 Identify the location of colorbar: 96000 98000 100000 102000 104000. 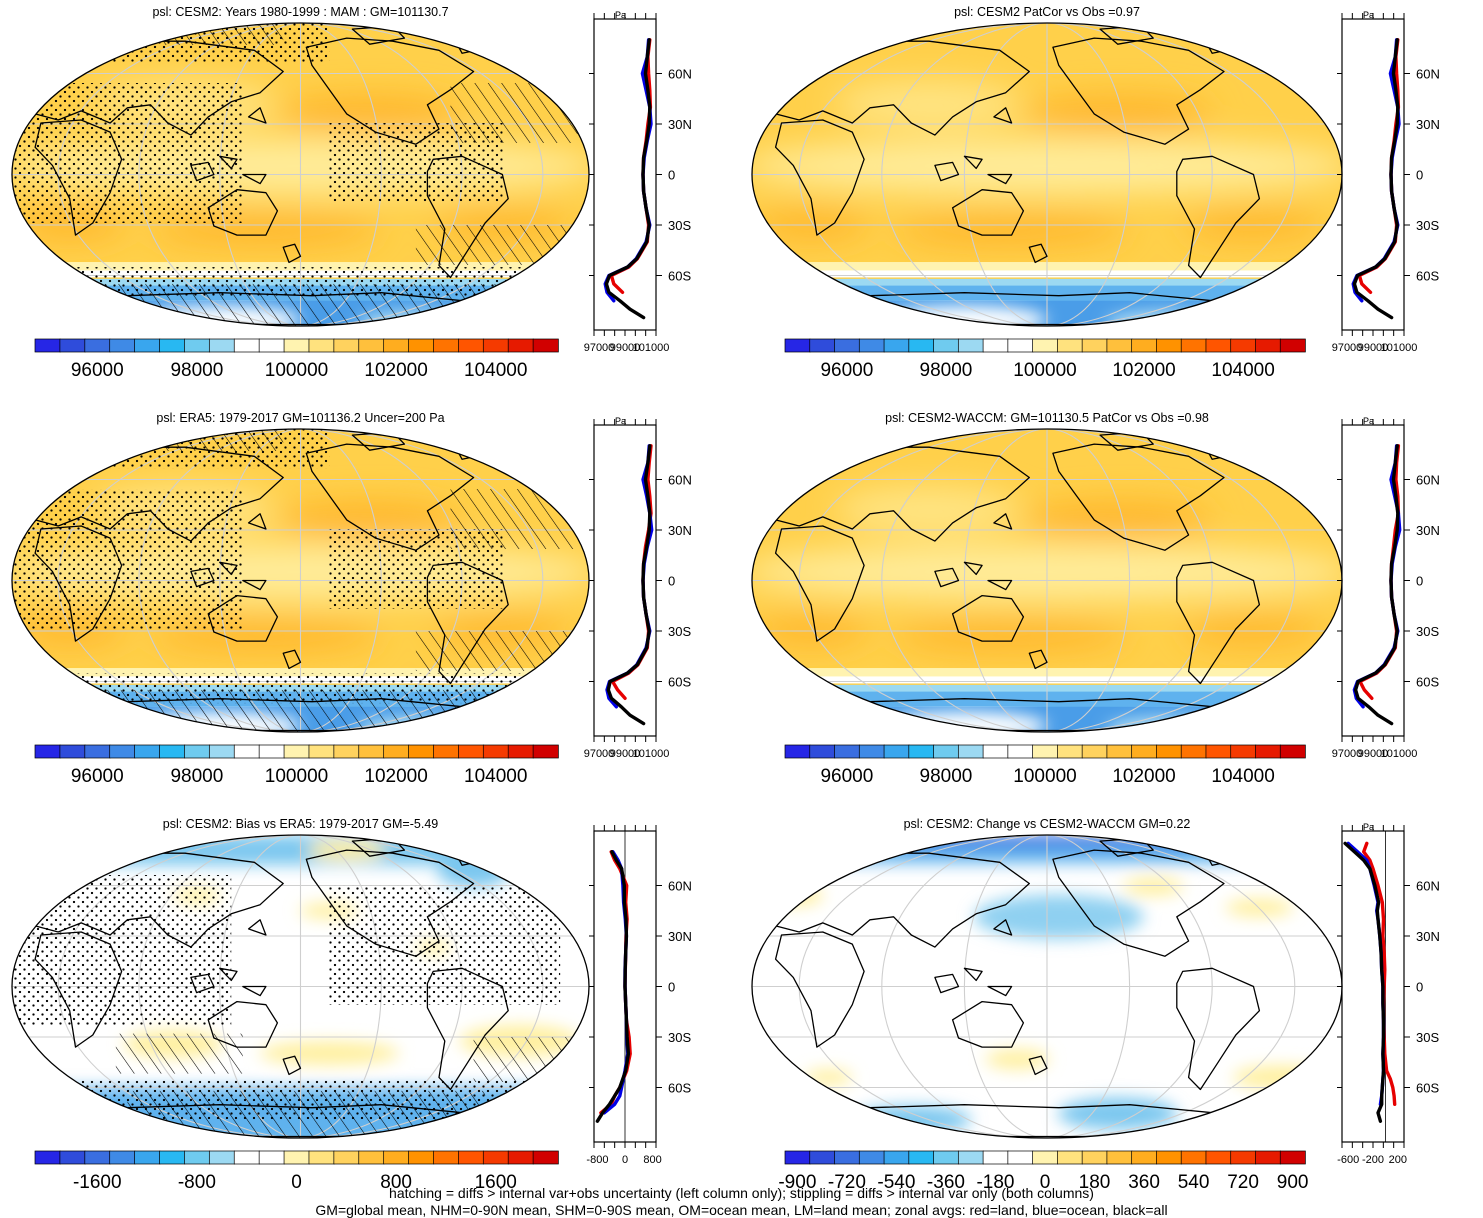
(296, 765).